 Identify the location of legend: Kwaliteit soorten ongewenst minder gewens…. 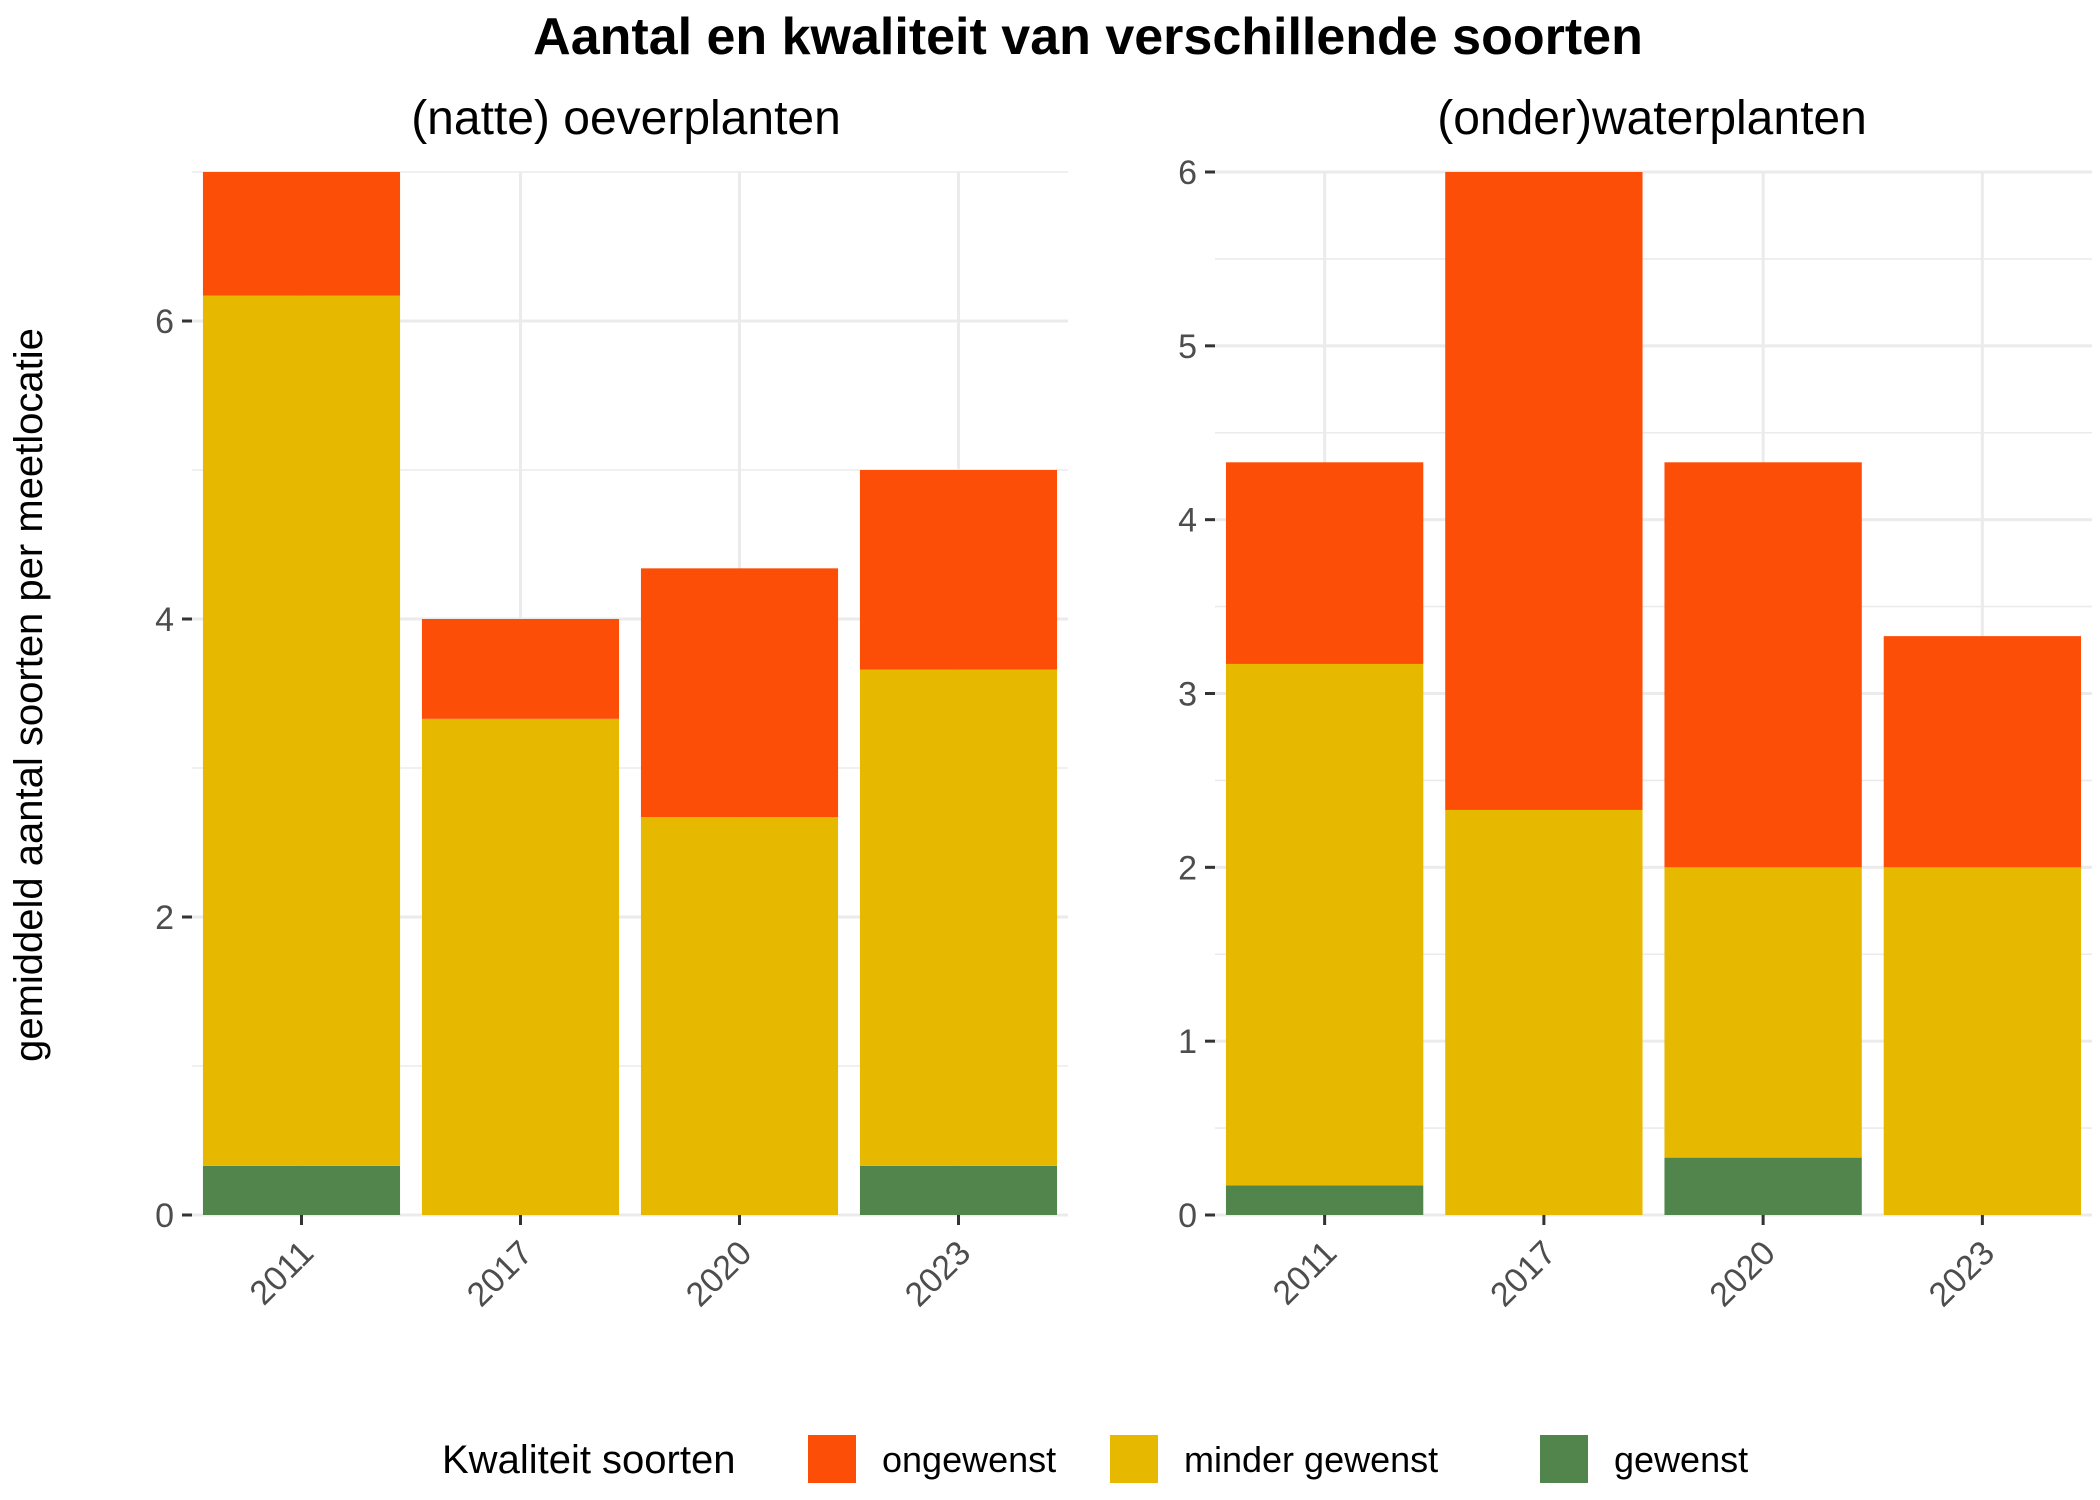
(1095, 1459).